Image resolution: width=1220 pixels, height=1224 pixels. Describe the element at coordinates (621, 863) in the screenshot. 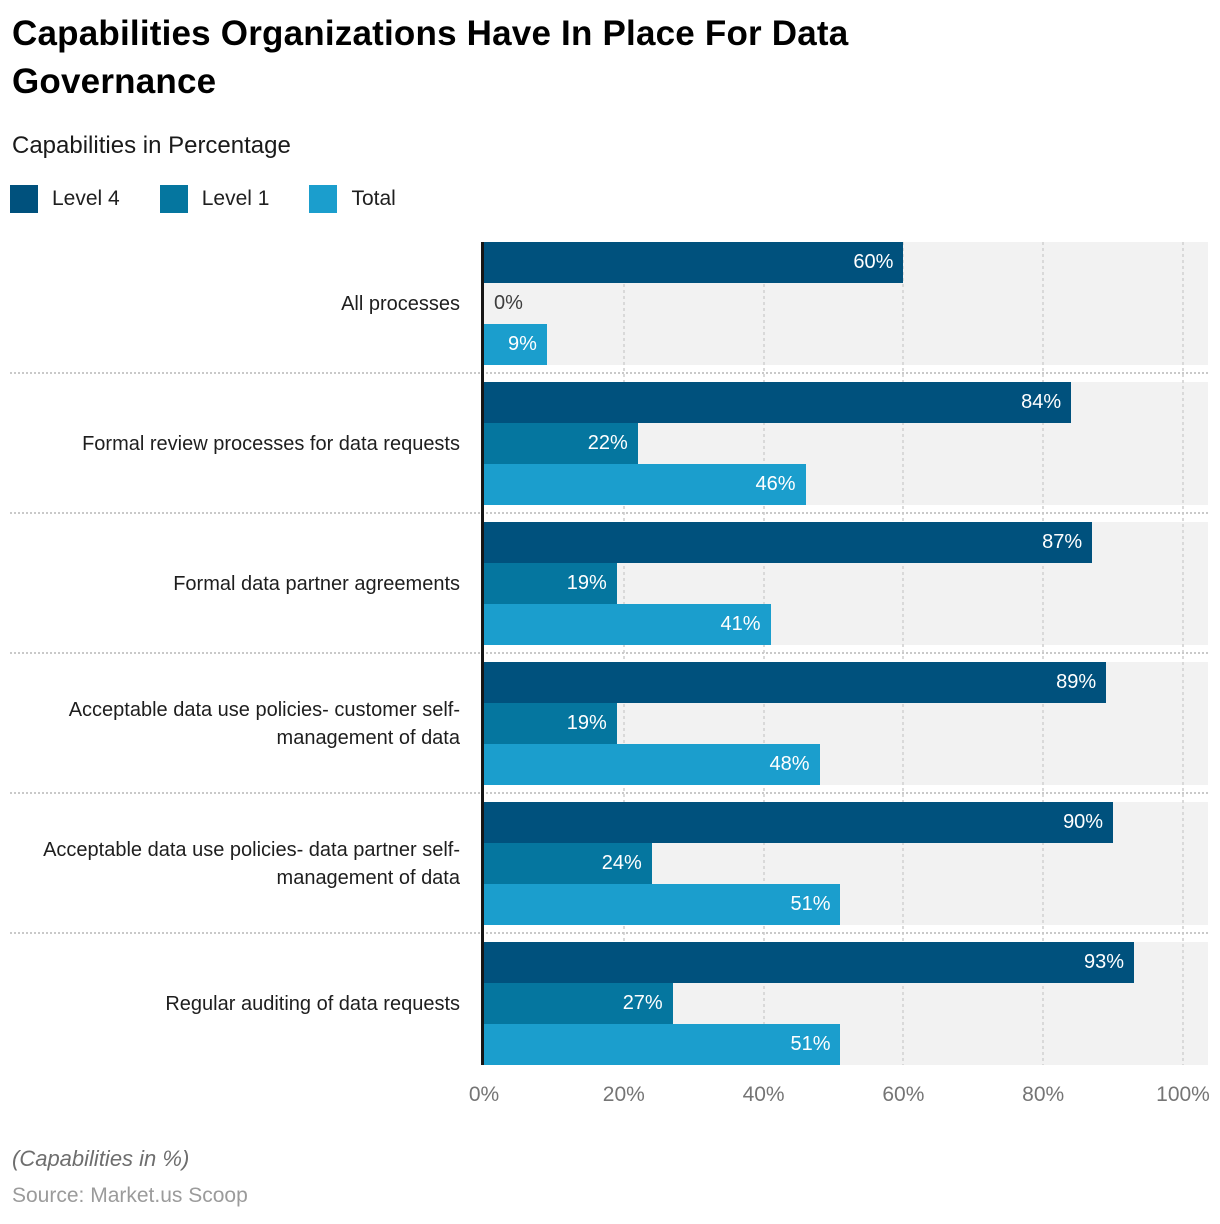

I see `bar-value-label: 24%` at that location.